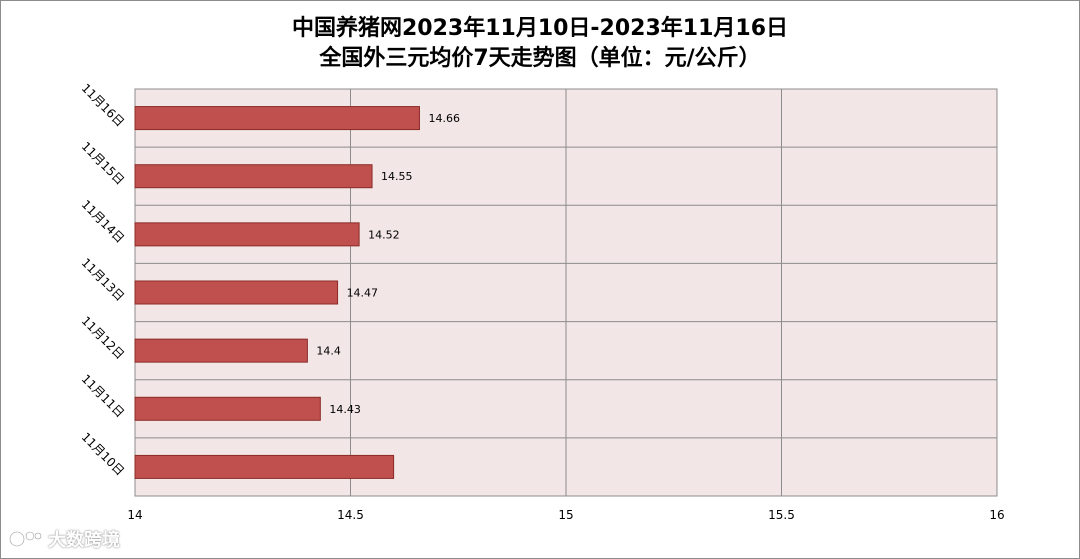  What do you see at coordinates (25, 539) in the screenshot?
I see `brand-logo-icon` at bounding box center [25, 539].